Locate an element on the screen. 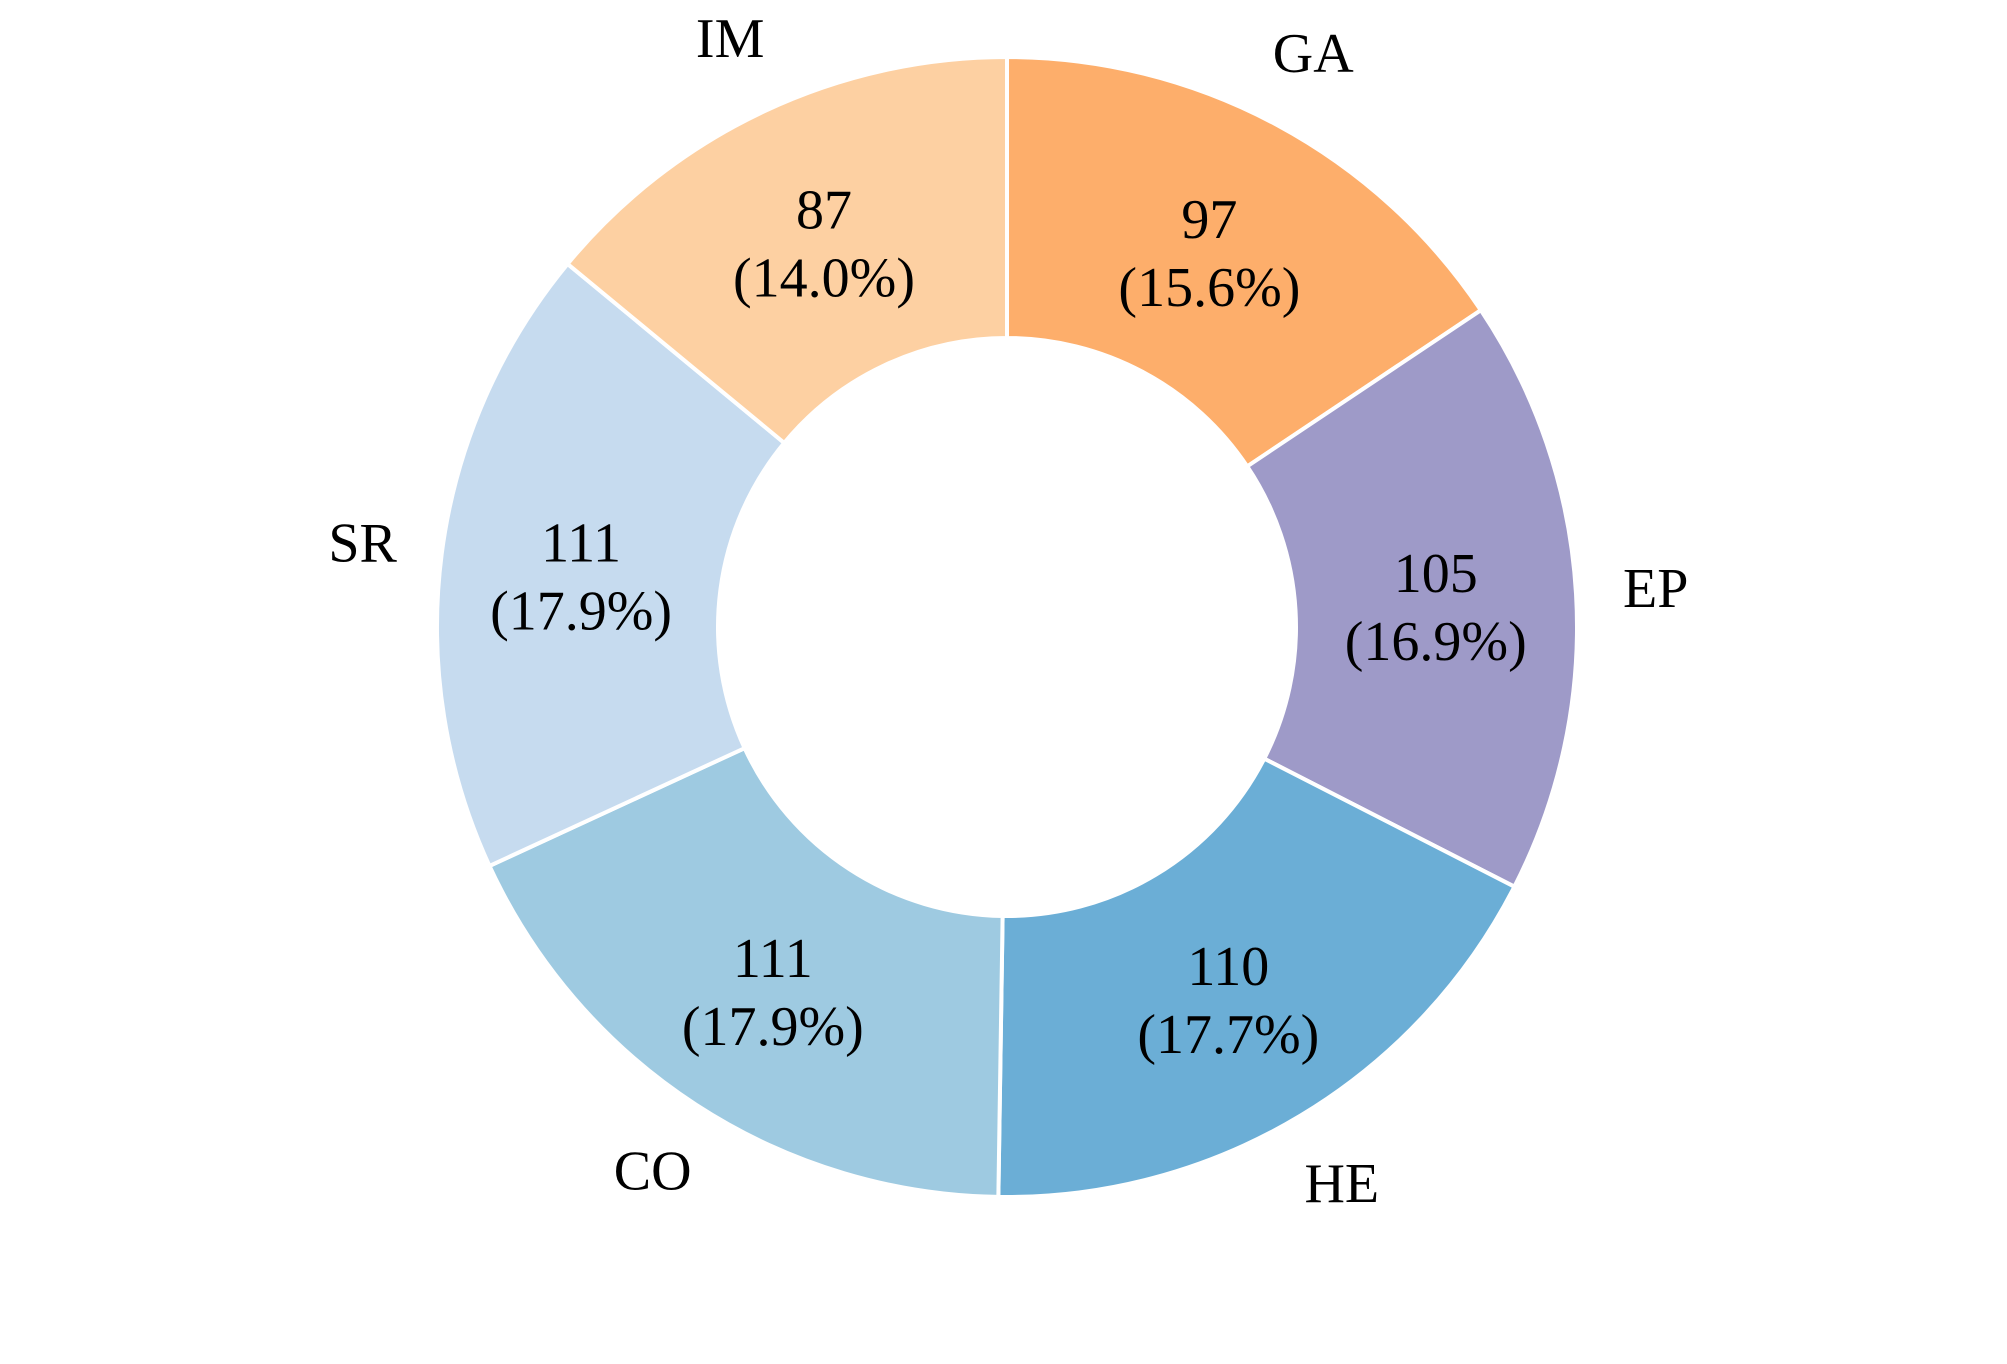  slice-ep is located at coordinates (1411, 598).